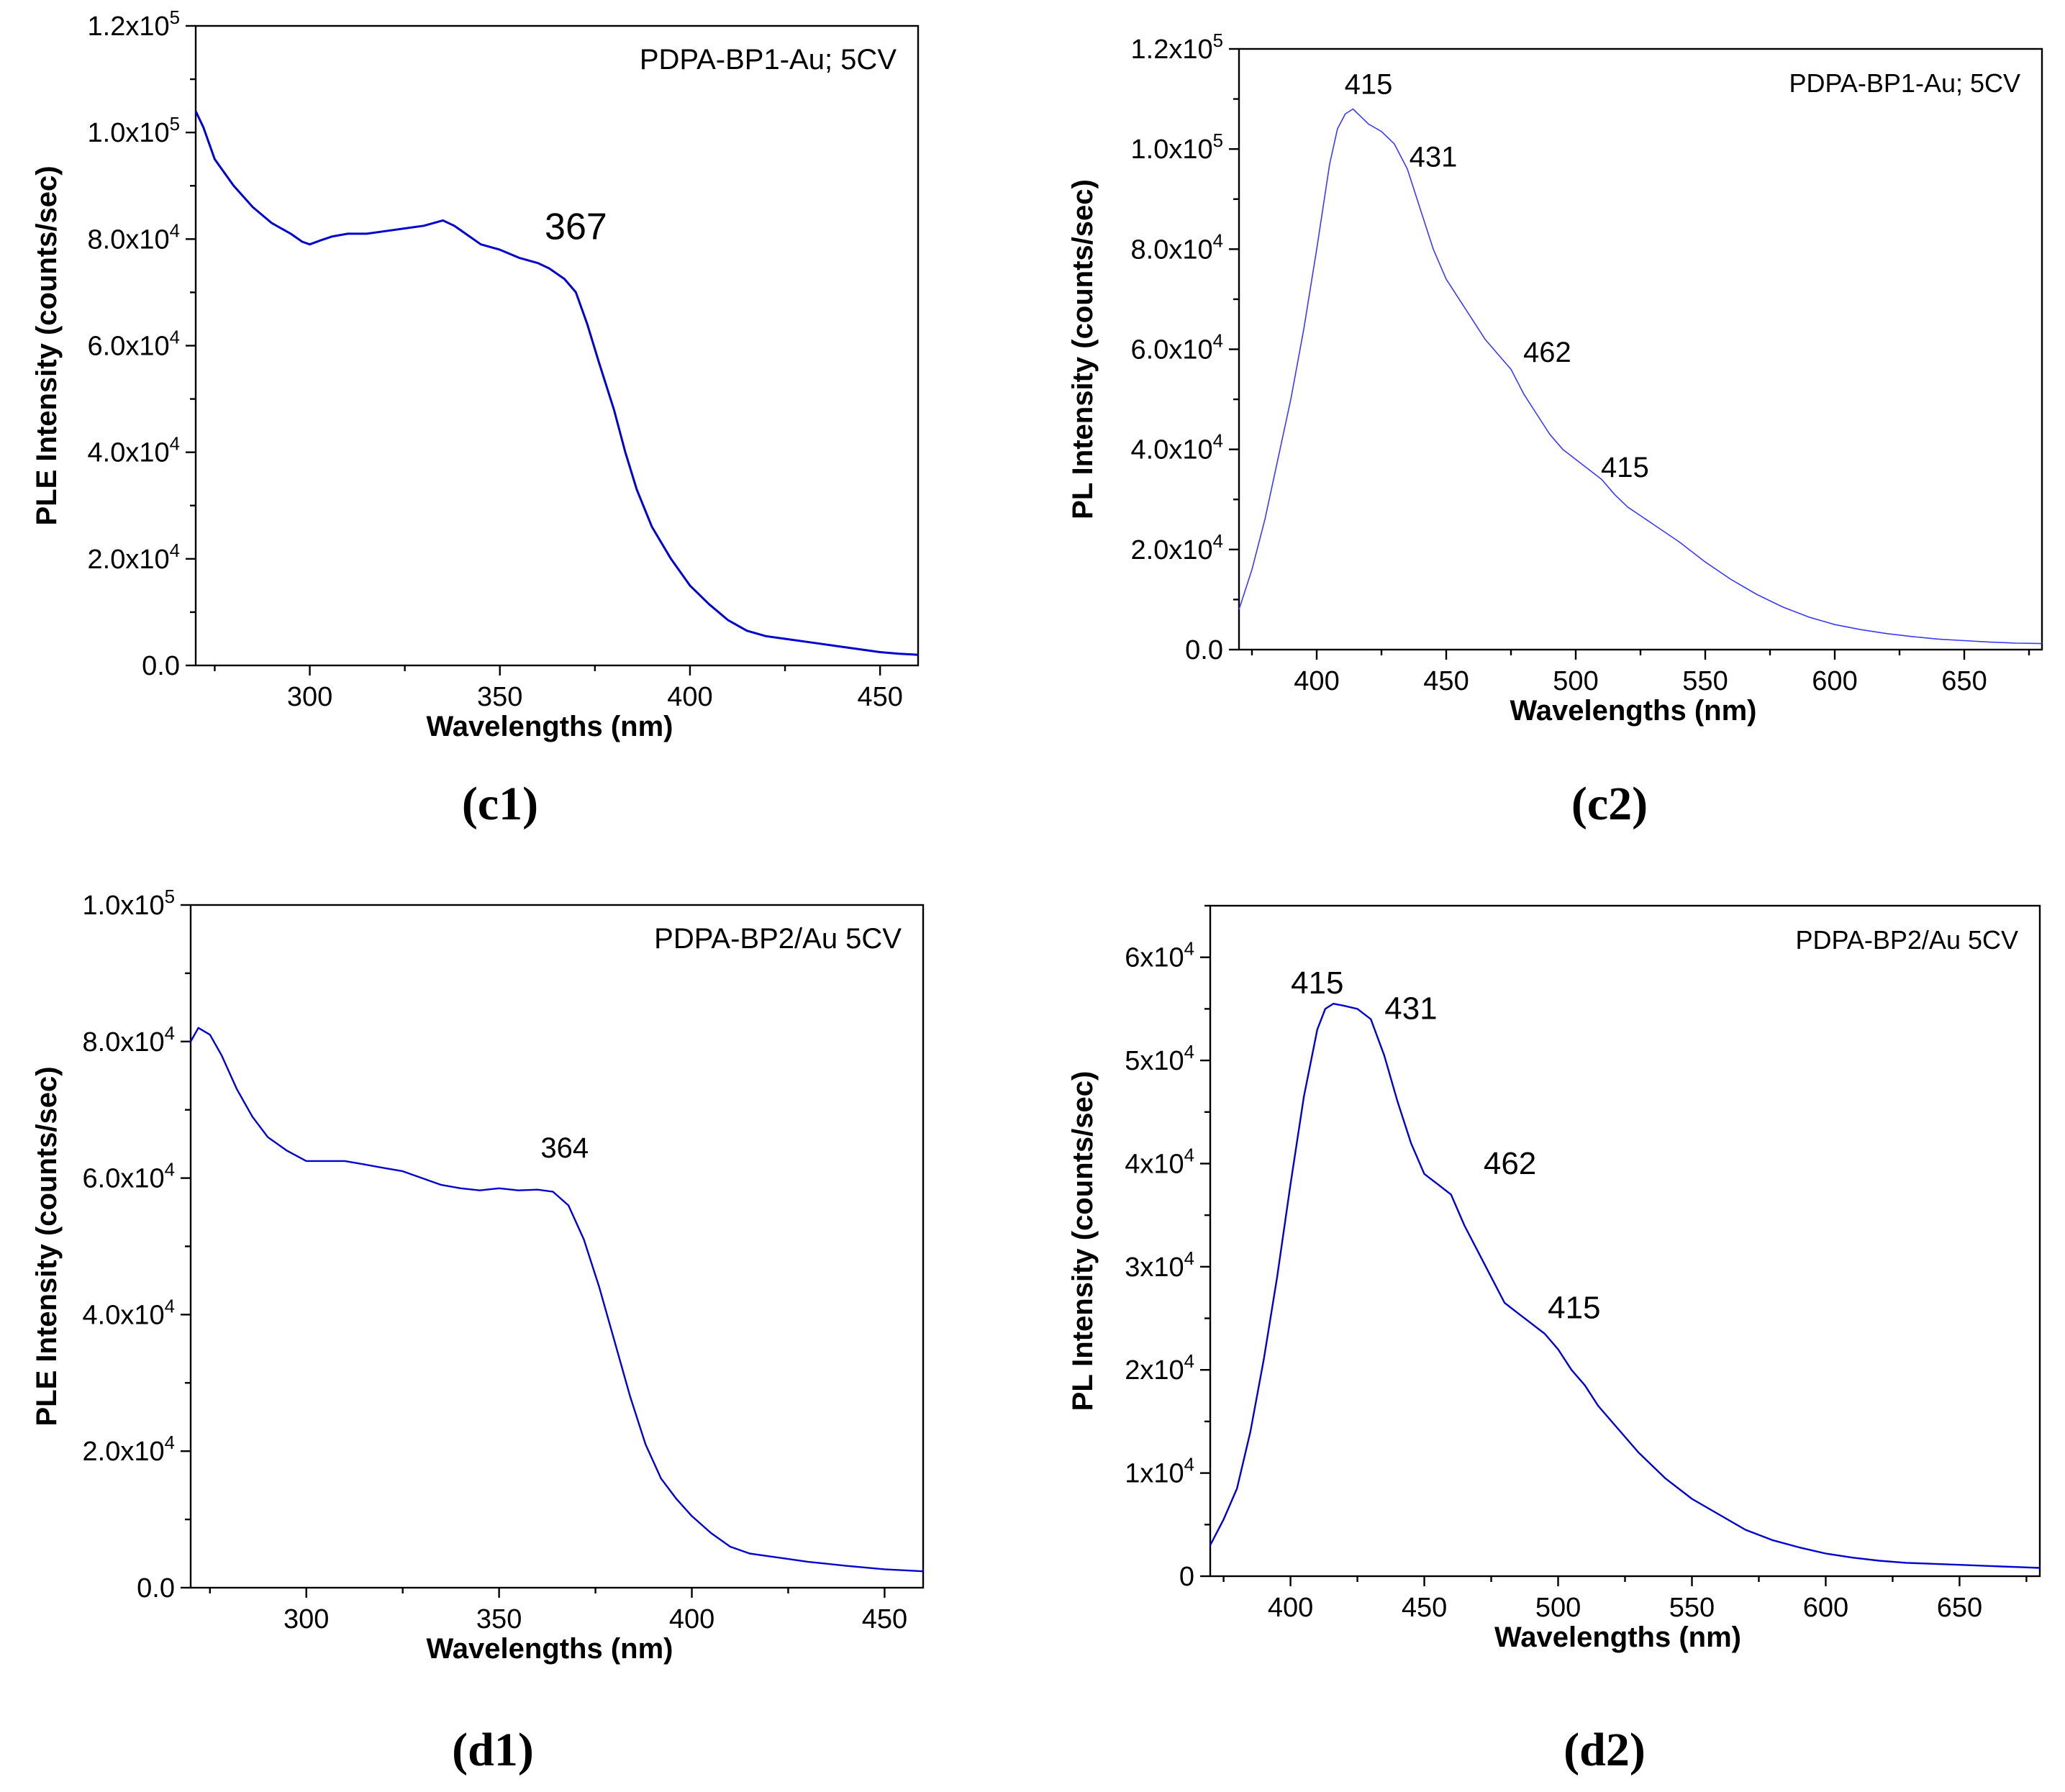 The height and width of the screenshot is (1792, 2065). I want to click on y-tick-label: 5x10⁴, so click(1159, 1059).